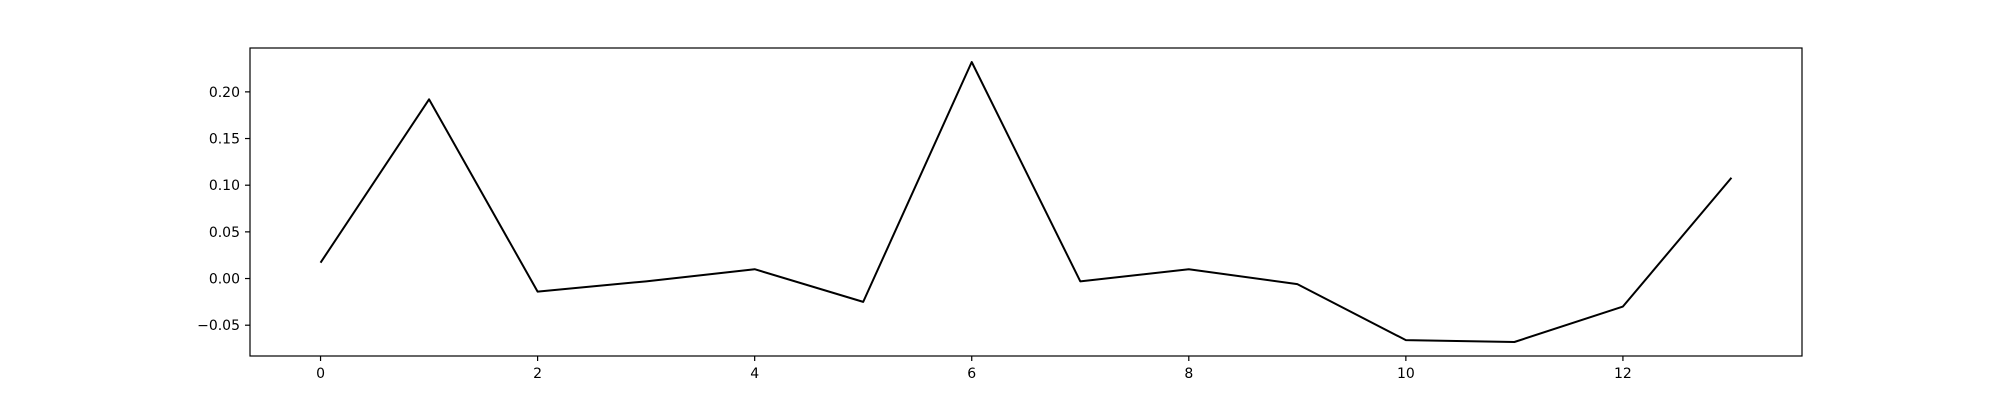 This screenshot has width=2000, height=400. What do you see at coordinates (1188, 374) in the screenshot?
I see `x-tick-label: 8` at bounding box center [1188, 374].